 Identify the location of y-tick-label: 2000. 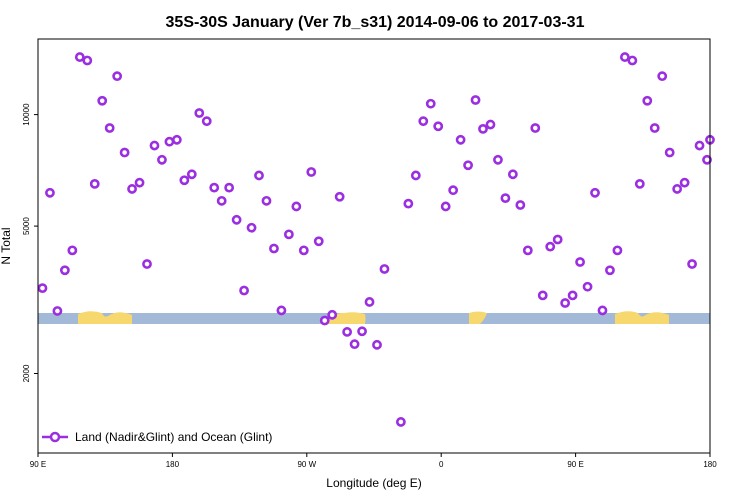
(26, 373).